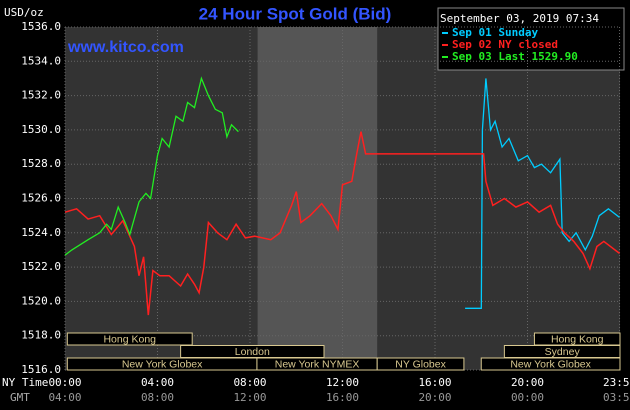  I want to click on y-tick-label: 1532.0, so click(41, 95).